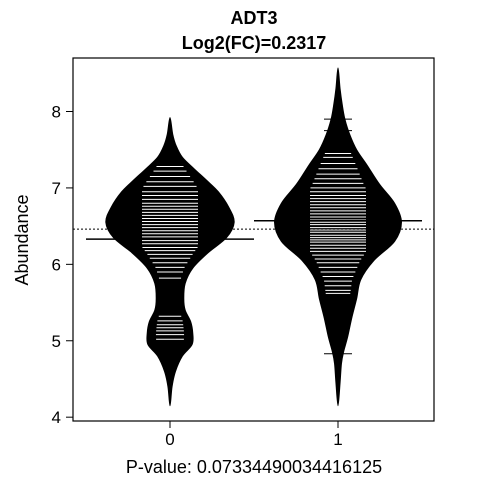 The image size is (480, 480). I want to click on y-axis: 4 5 6 7 8, so click(63, 264).